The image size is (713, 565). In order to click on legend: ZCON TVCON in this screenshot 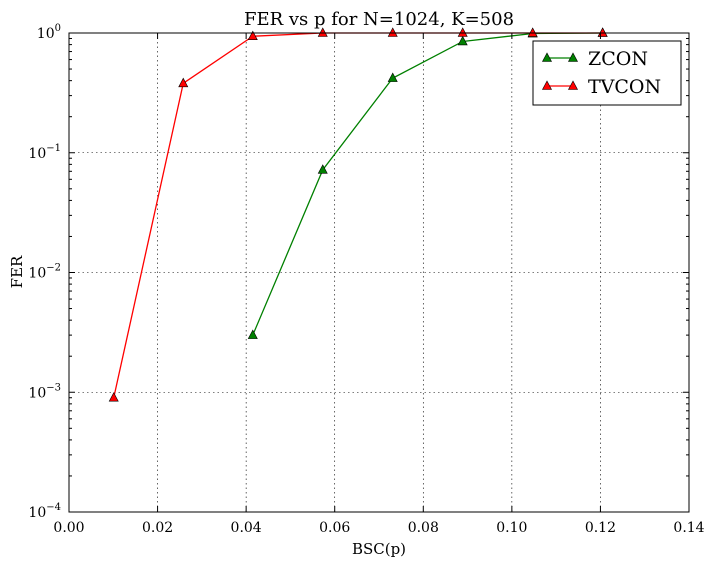, I will do `click(607, 73)`.